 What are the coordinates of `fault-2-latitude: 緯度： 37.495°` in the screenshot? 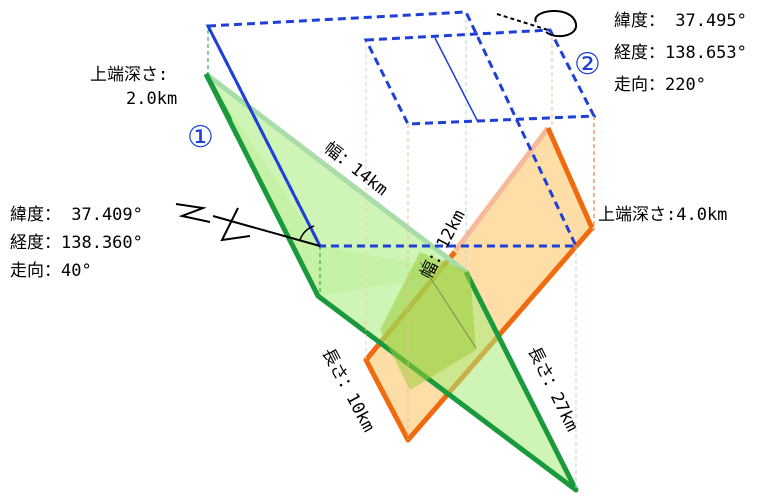 It's located at (680, 21).